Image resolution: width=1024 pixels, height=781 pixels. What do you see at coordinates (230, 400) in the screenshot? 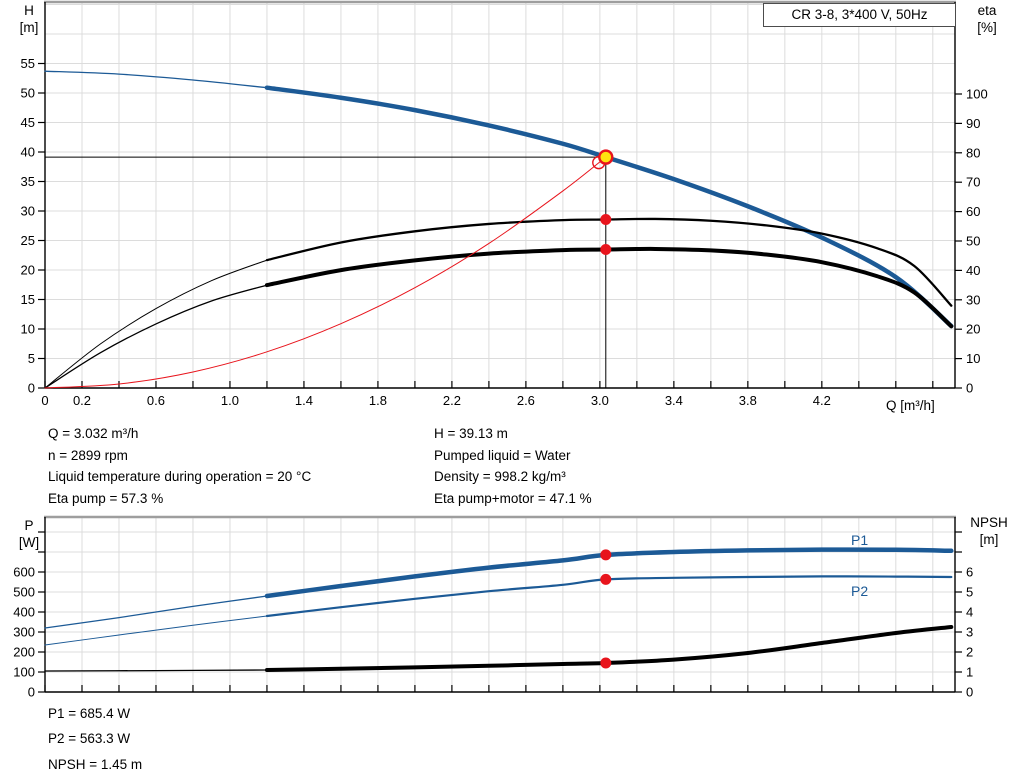
I see `x-tick-label: 1.0` at bounding box center [230, 400].